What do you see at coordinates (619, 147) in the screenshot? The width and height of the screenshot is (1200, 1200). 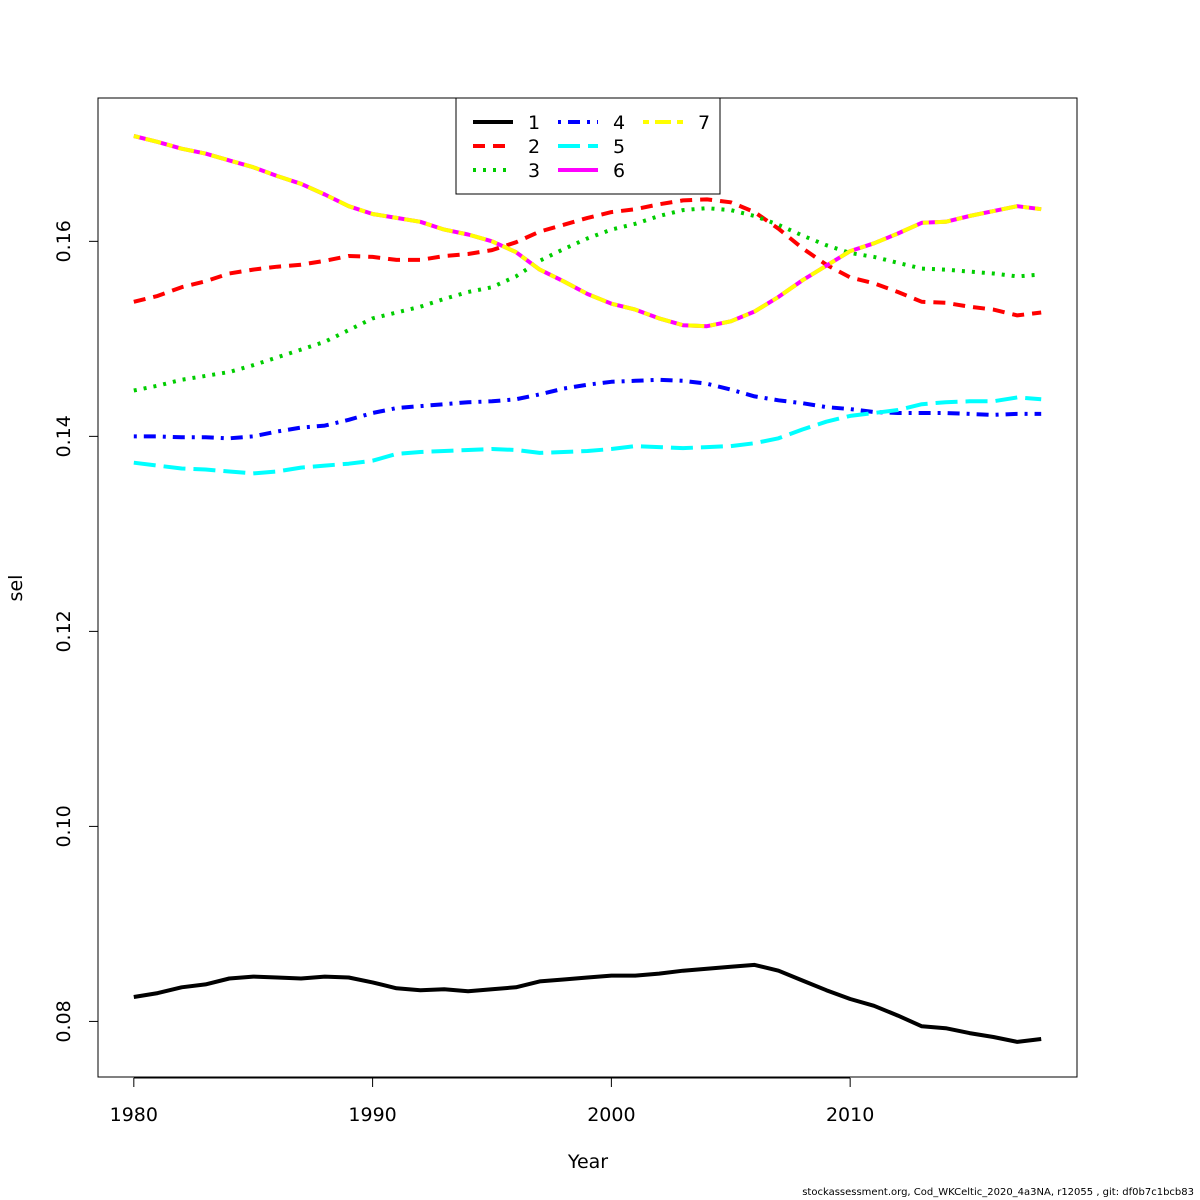 I see `legend-label-5: 5` at bounding box center [619, 147].